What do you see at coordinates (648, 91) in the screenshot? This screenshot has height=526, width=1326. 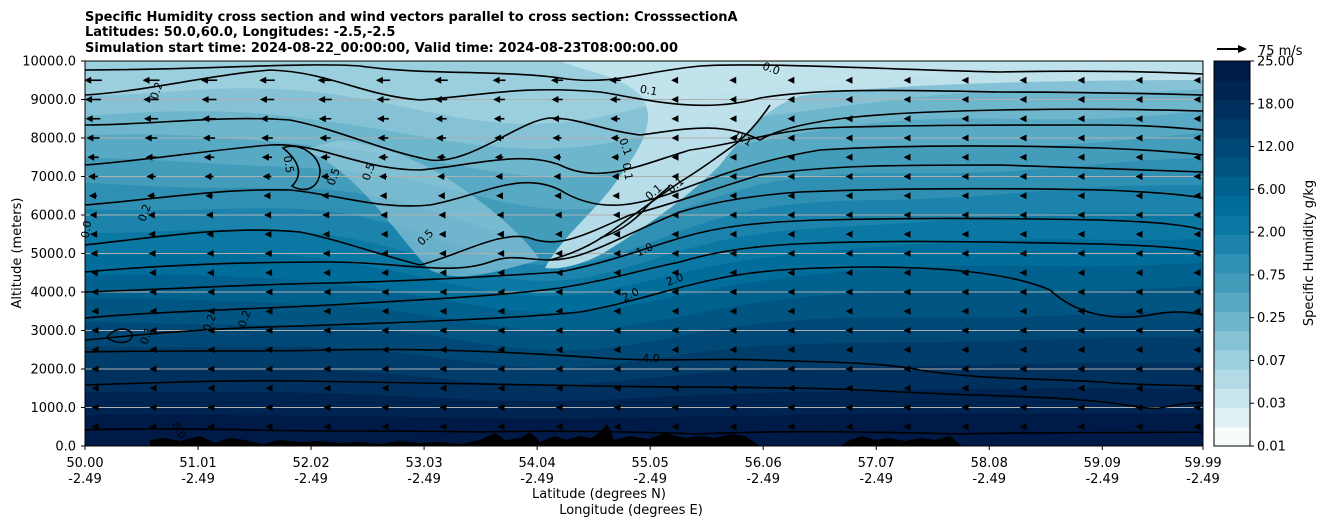 I see `contour-label: 0.1` at bounding box center [648, 91].